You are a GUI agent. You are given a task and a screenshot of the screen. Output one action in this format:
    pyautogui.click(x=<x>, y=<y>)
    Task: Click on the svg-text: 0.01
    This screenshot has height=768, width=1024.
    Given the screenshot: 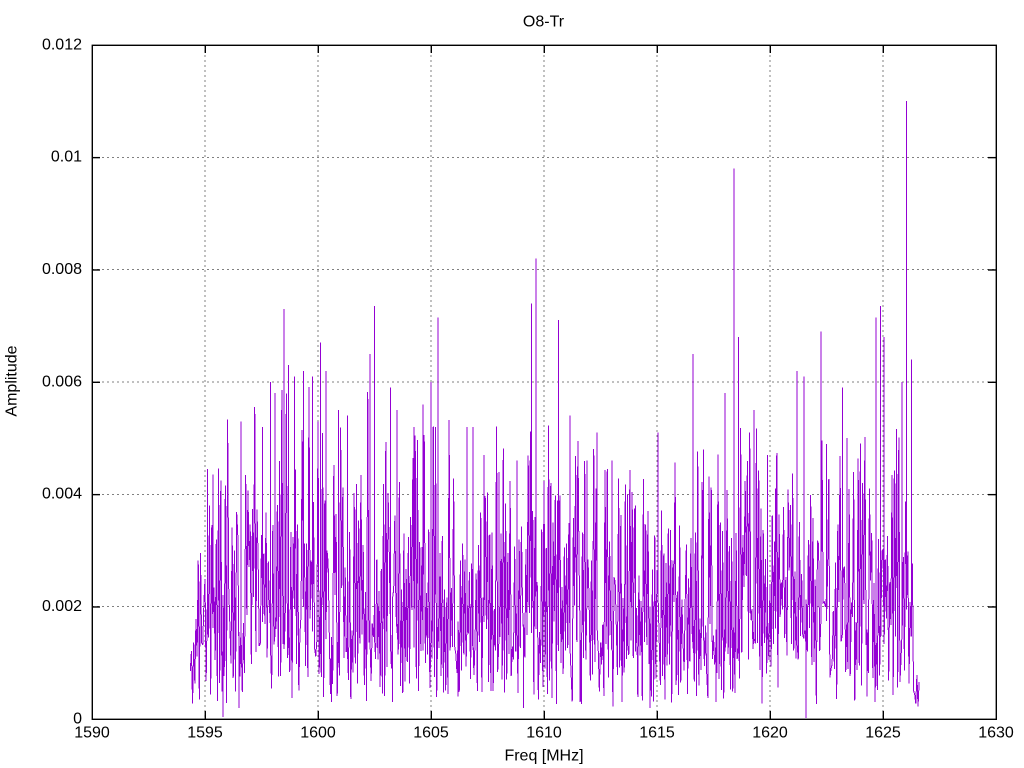 What is the action you would take?
    pyautogui.click(x=66, y=157)
    